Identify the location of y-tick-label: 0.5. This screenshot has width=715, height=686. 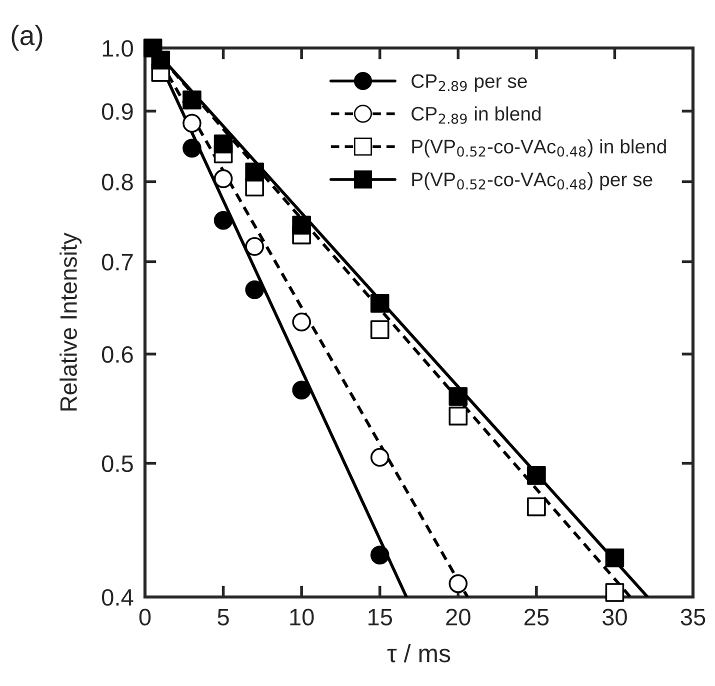
(117, 463).